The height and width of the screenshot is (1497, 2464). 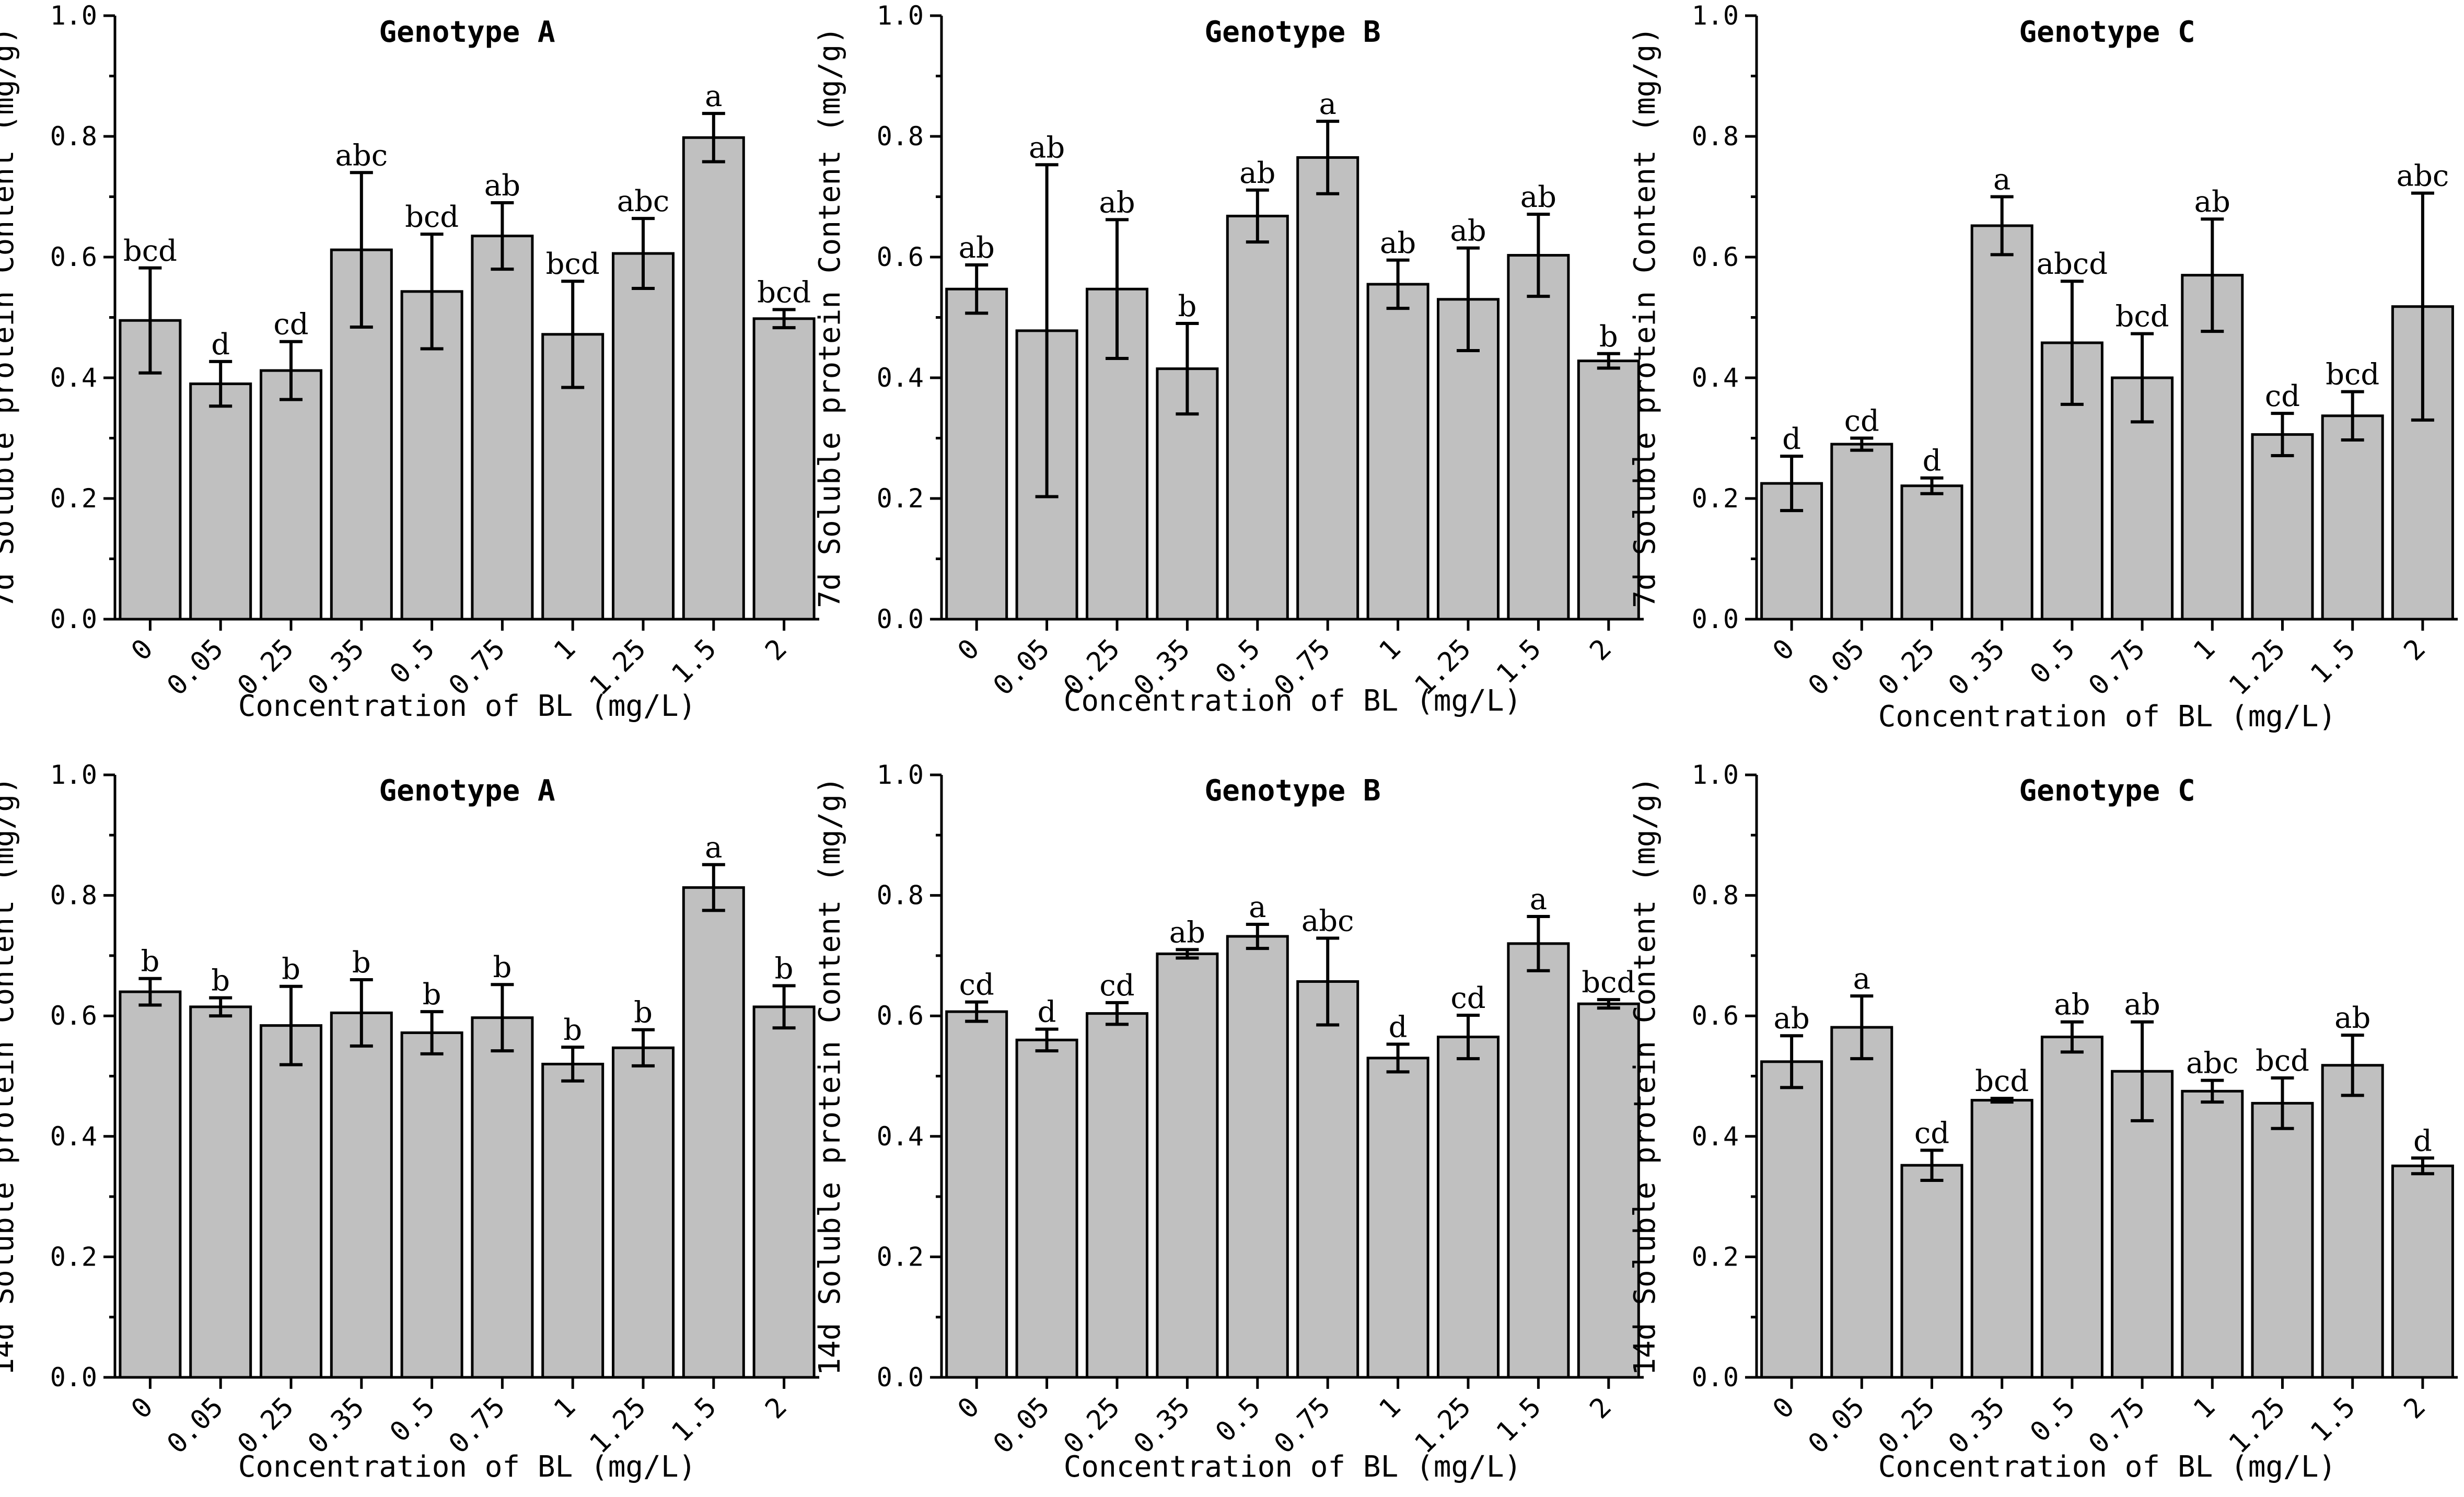 What do you see at coordinates (2257, 668) in the screenshot?
I see `x-tick-label: 1.25` at bounding box center [2257, 668].